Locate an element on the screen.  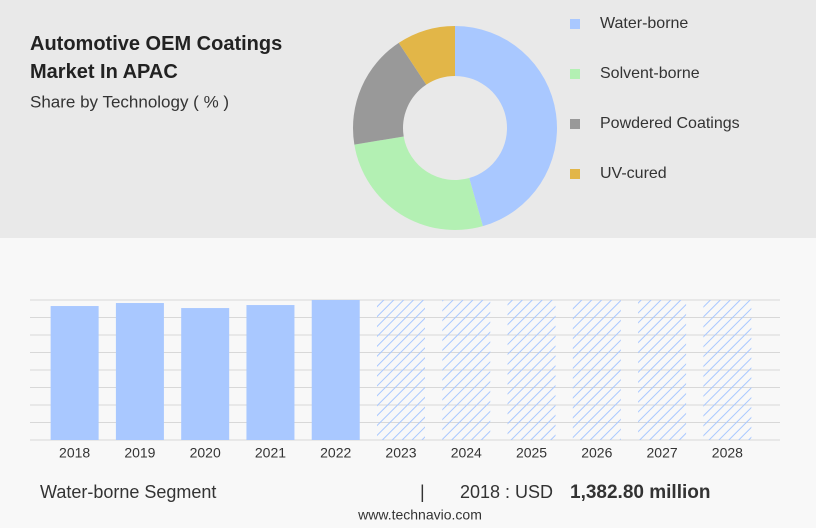
legend-label: Powdered Coatings is located at coordinates (670, 123).